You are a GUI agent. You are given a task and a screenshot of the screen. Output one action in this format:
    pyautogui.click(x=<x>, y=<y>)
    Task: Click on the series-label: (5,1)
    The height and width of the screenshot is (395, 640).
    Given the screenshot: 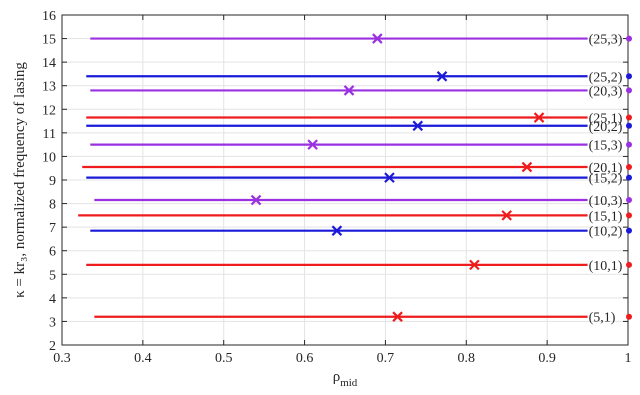 What is the action you would take?
    pyautogui.click(x=602, y=318)
    